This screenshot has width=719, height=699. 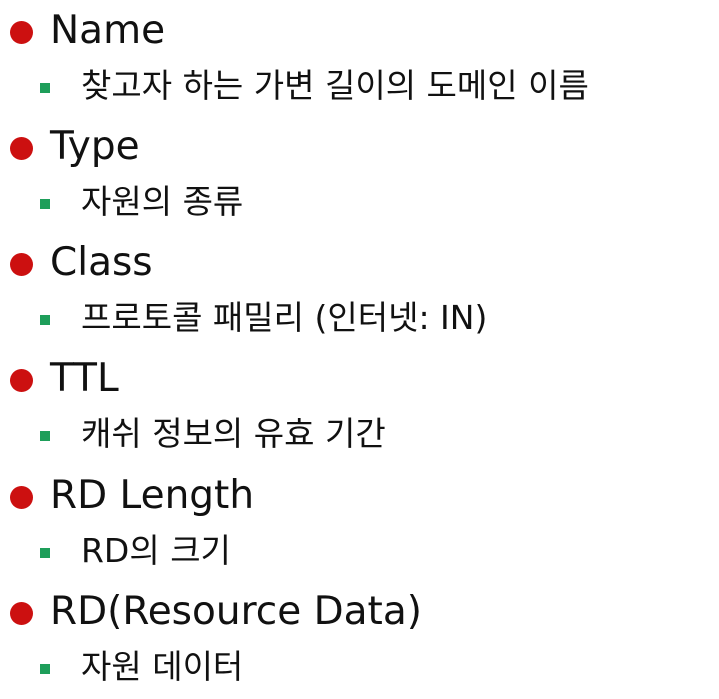 I want to click on field-title: Class, so click(x=101, y=262).